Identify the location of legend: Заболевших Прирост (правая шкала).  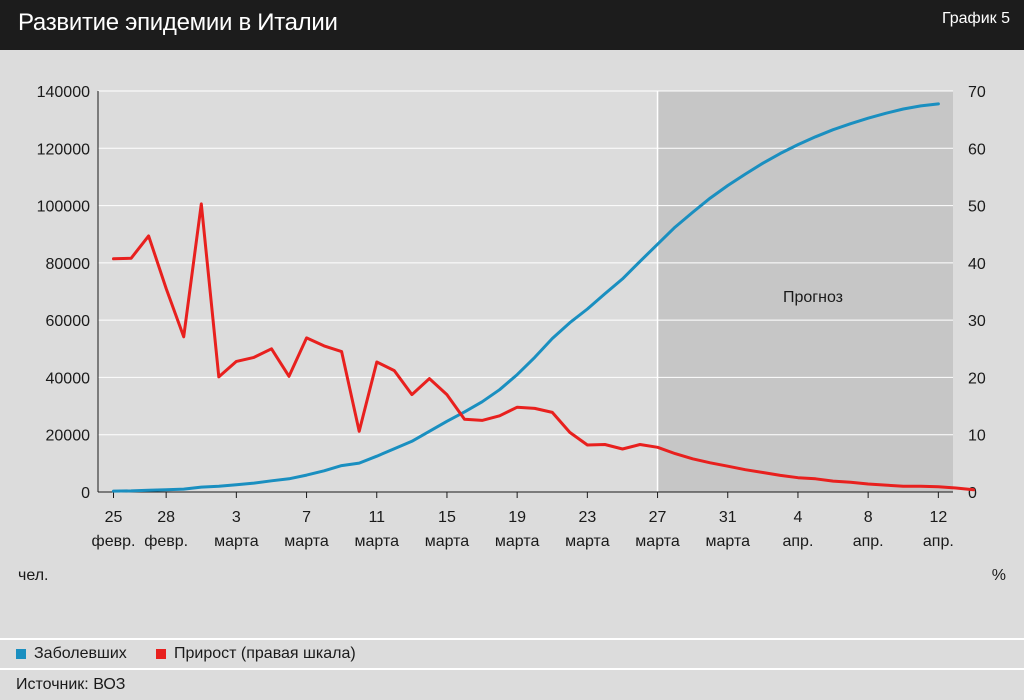
(512, 654).